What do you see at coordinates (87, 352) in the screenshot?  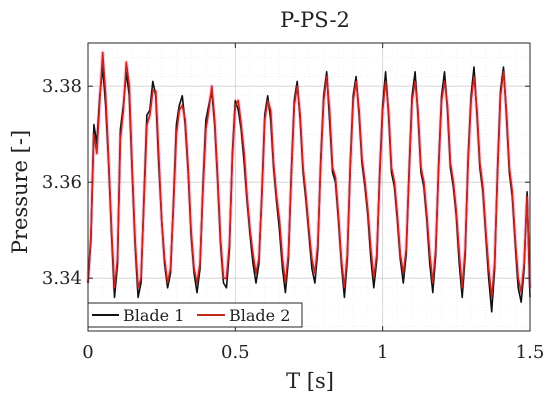 I see `x-tick-label: 0` at bounding box center [87, 352].